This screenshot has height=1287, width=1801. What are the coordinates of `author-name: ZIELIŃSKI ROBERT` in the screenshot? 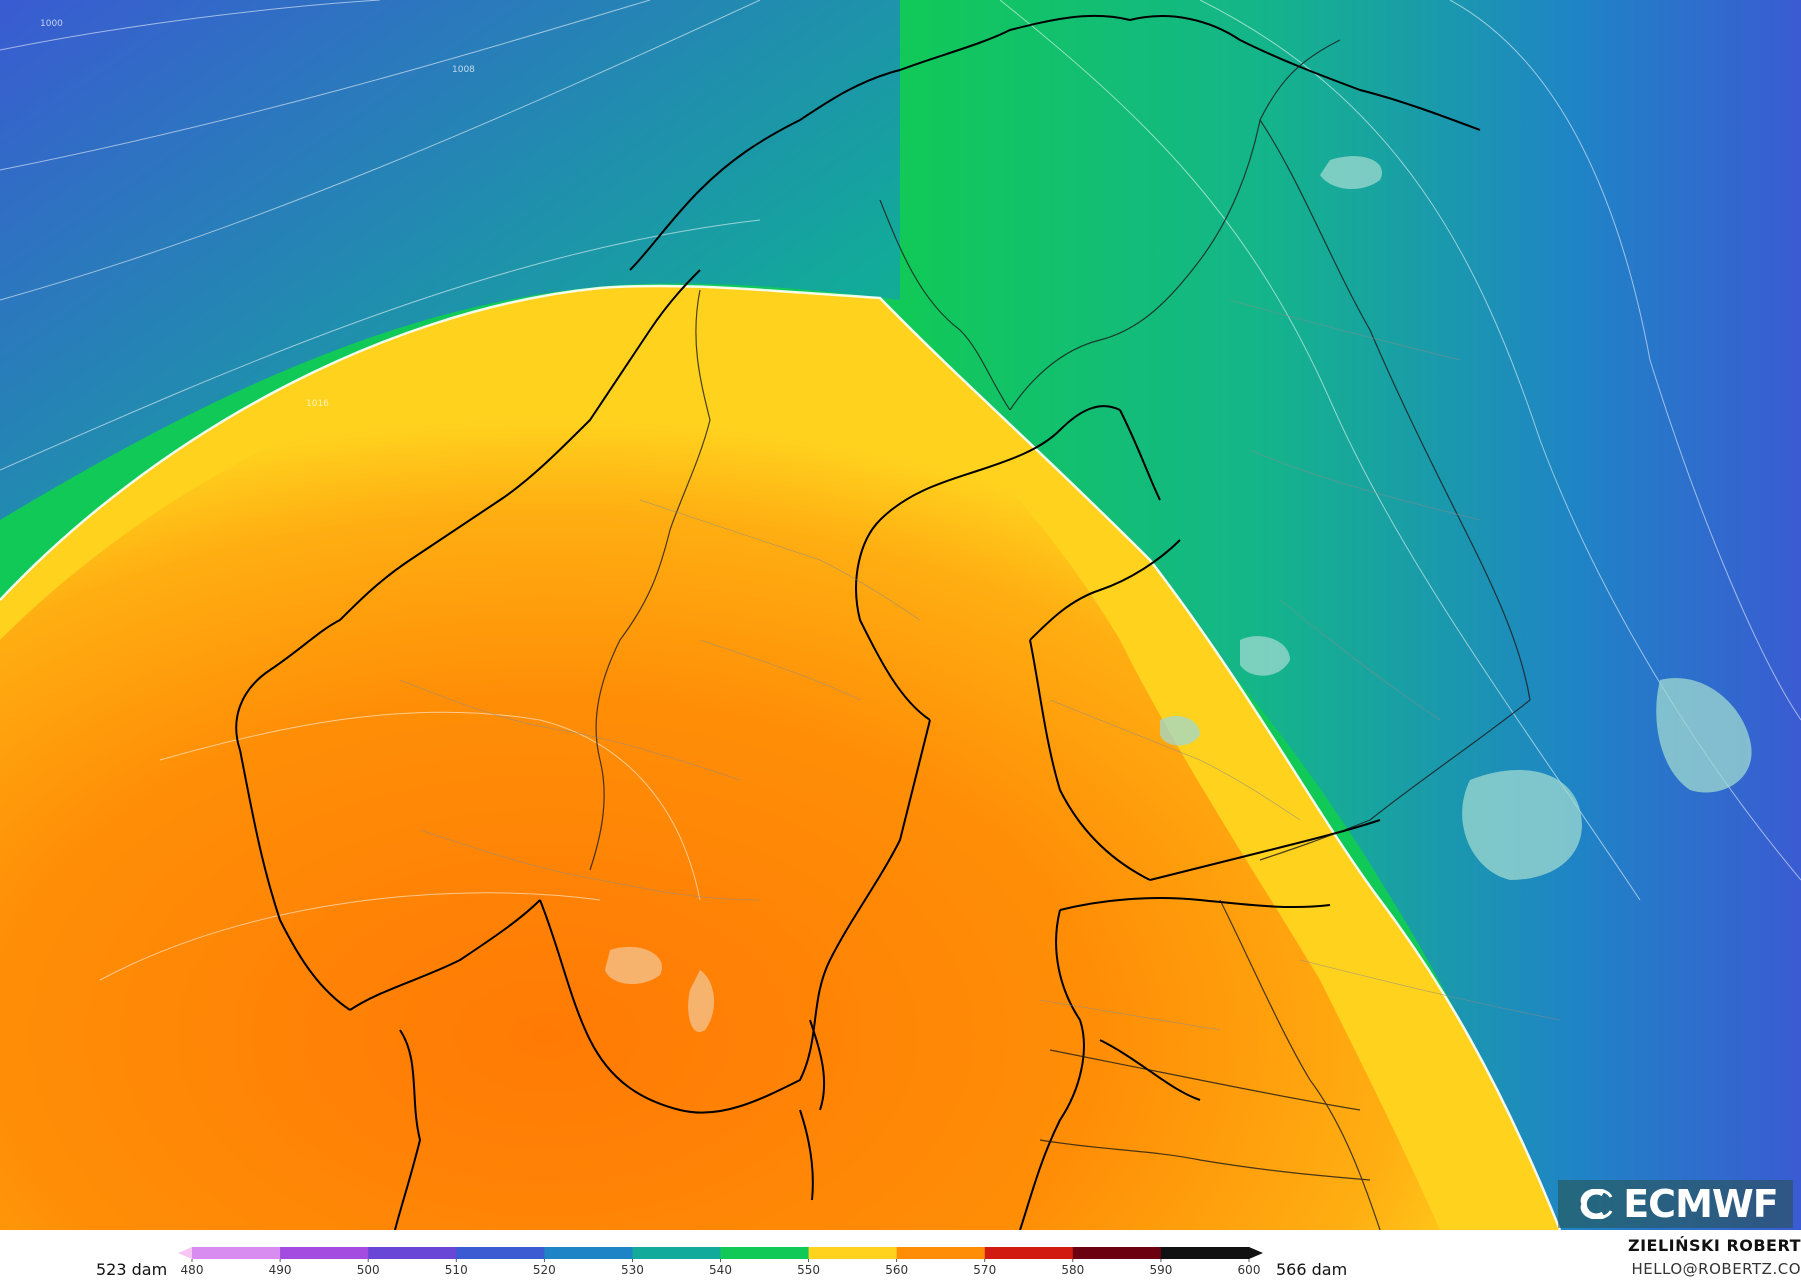 It's located at (1714, 1245).